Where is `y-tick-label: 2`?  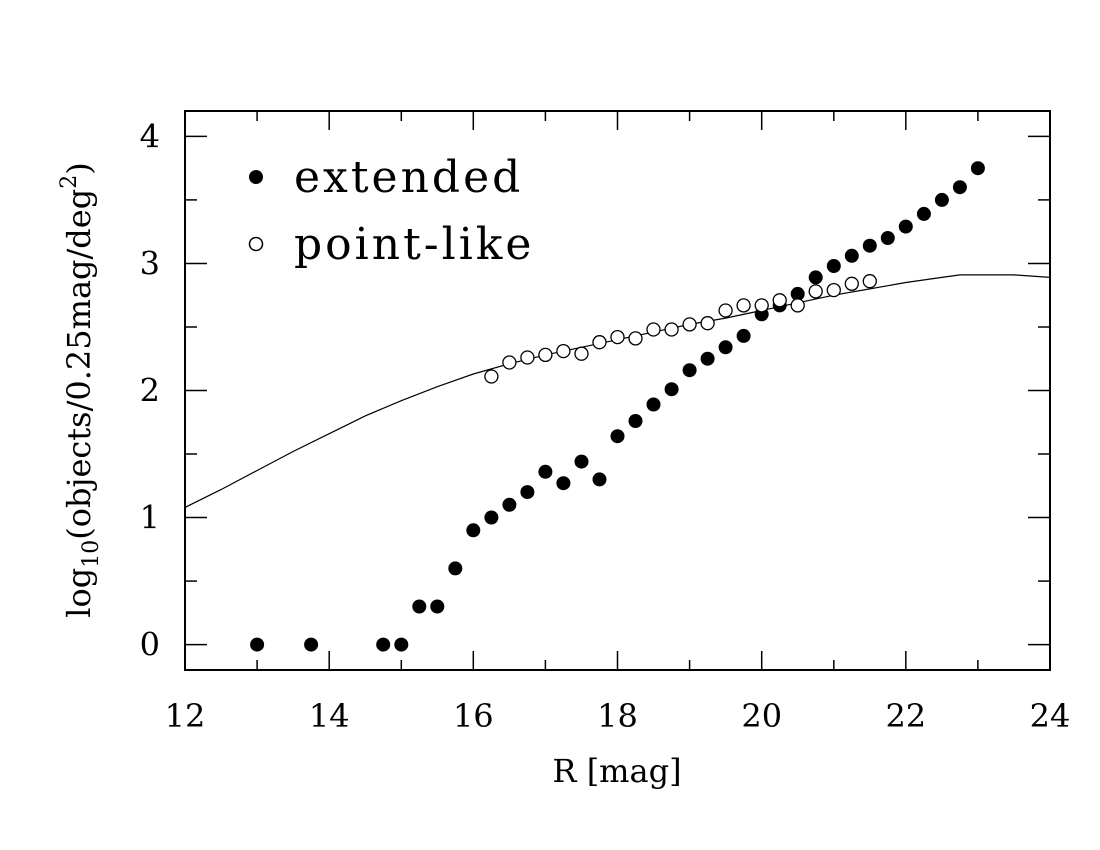
y-tick-label: 2 is located at coordinates (150, 391).